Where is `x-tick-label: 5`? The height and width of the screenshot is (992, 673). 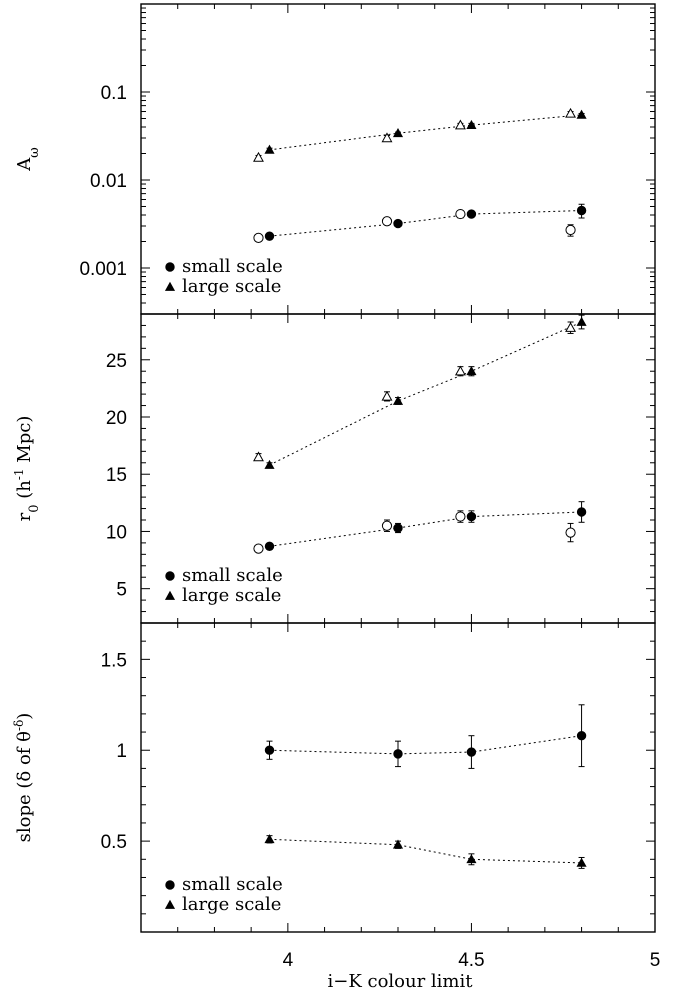 x-tick-label: 5 is located at coordinates (655, 960).